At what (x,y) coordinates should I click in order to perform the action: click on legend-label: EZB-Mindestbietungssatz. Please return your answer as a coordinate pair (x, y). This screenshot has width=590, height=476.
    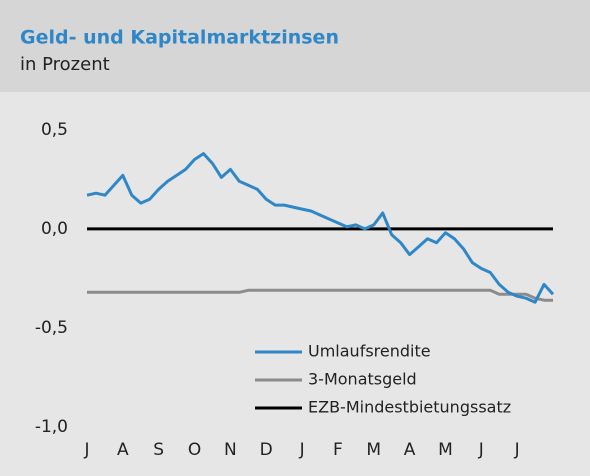
    Looking at the image, I should click on (409, 407).